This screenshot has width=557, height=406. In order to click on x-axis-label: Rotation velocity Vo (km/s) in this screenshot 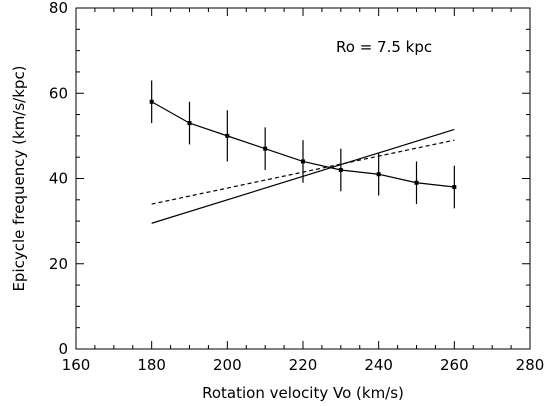, I will do `click(303, 393)`.